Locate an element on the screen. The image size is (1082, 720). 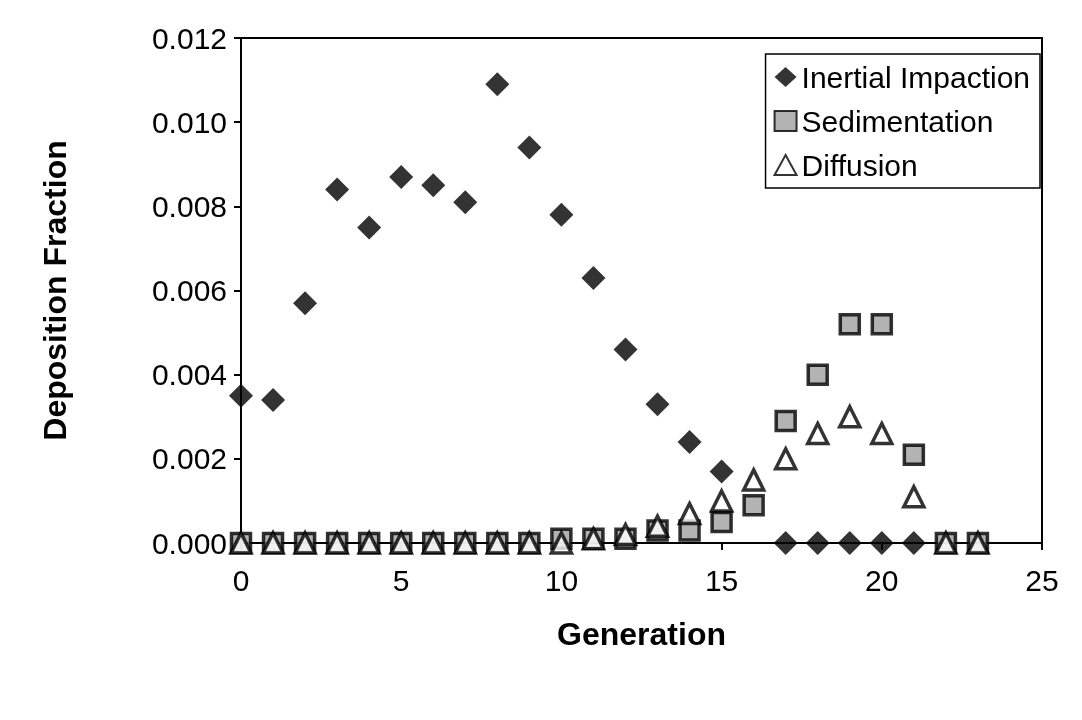
y-tick-label: 0.012 is located at coordinates (189, 38).